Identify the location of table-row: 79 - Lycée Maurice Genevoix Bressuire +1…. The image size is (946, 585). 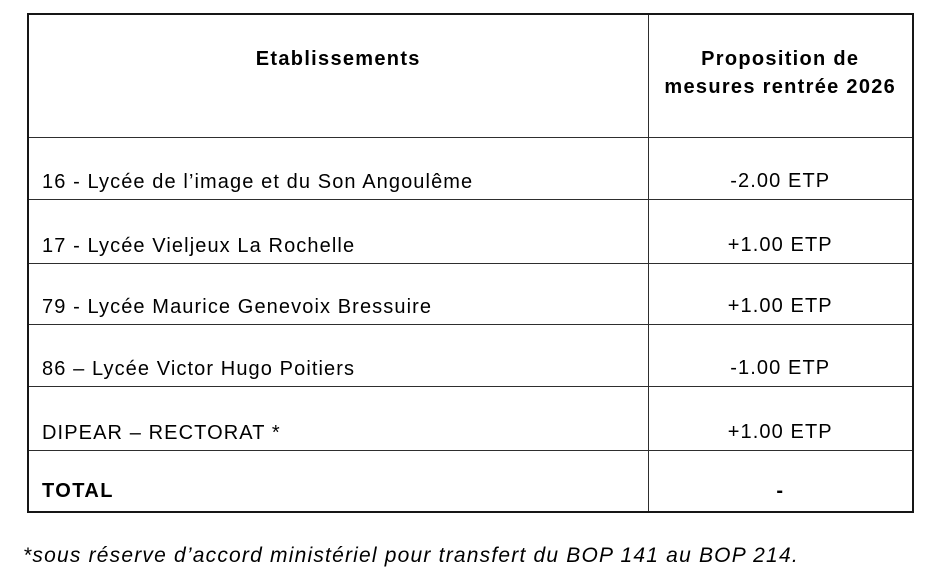
(470, 293).